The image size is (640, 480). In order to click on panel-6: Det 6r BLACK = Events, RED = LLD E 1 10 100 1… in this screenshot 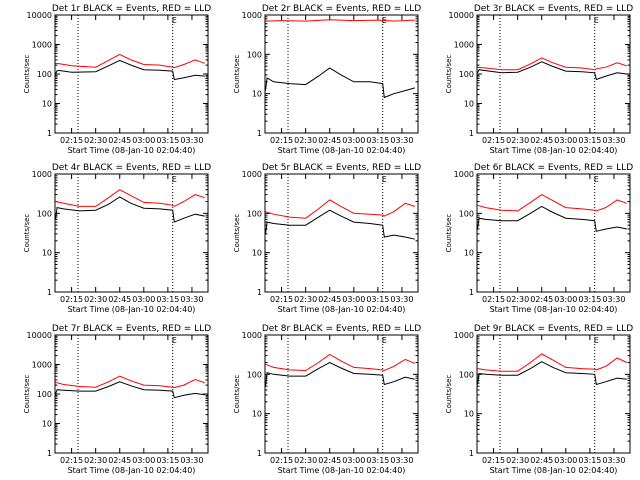, I will do `click(539, 238)`.